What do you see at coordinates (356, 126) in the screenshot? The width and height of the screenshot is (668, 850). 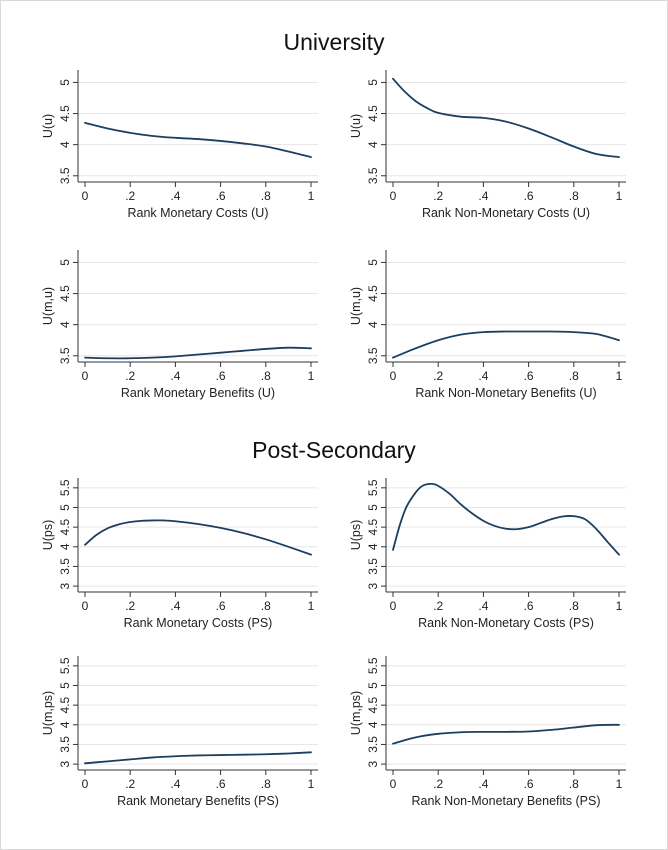 I see `y-axis-label: U(u)` at bounding box center [356, 126].